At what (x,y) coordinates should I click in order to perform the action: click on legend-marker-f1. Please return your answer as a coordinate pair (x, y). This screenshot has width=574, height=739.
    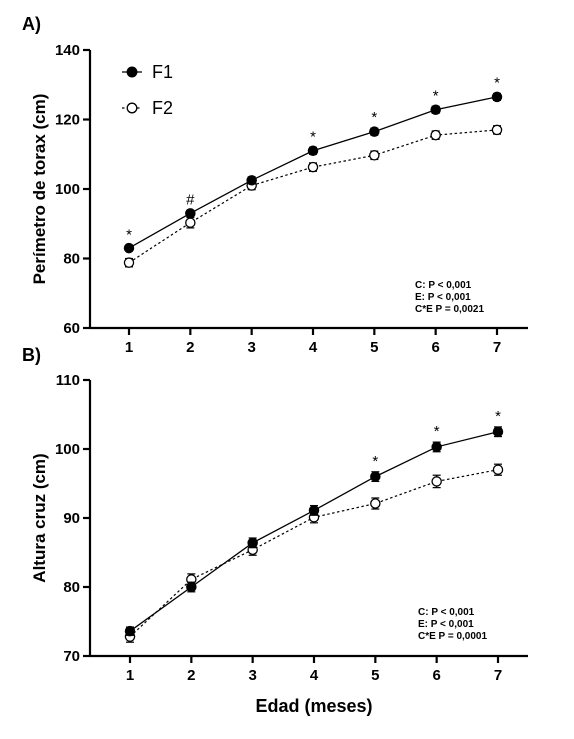
    Looking at the image, I should click on (132, 72).